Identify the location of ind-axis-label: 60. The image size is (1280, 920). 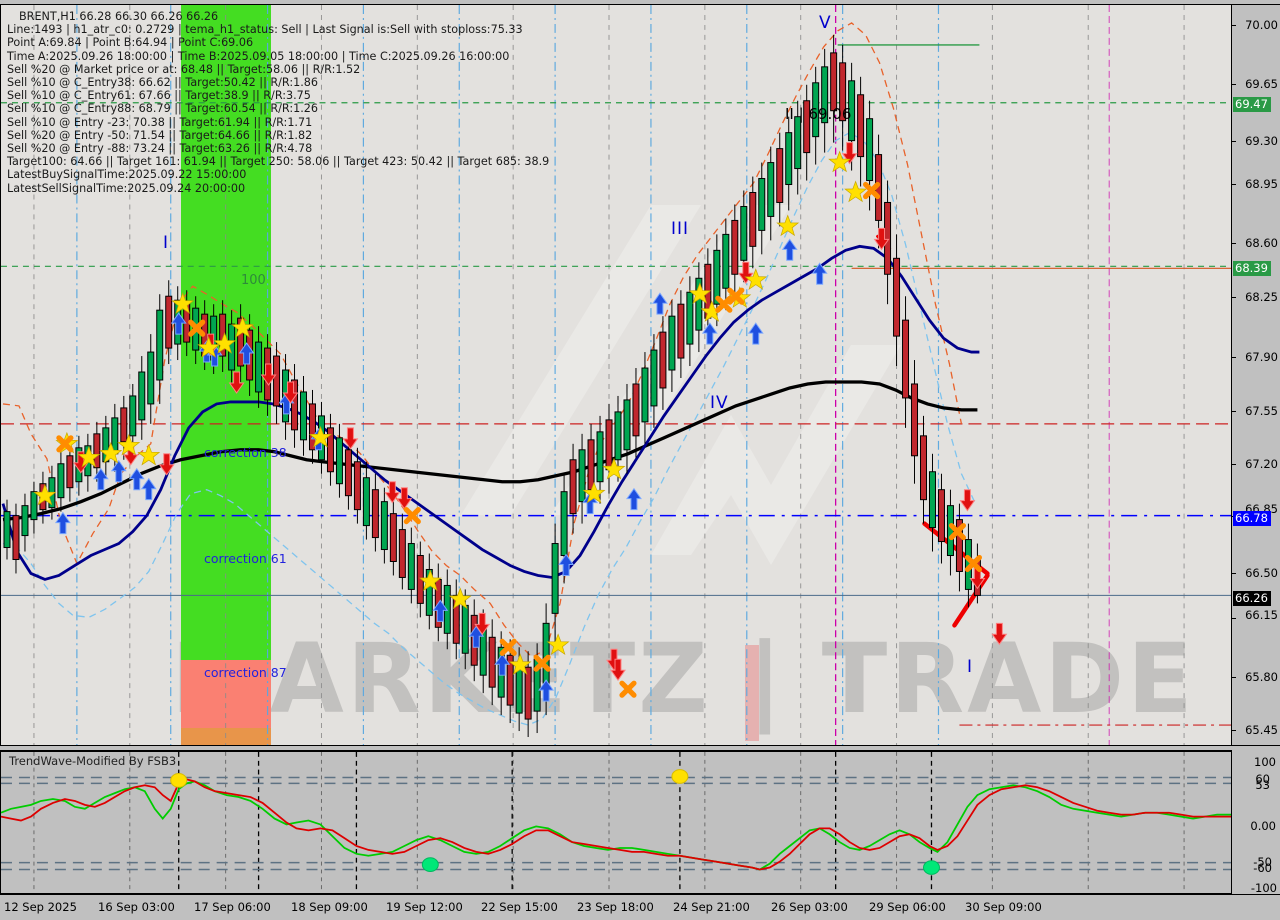
(1262, 779).